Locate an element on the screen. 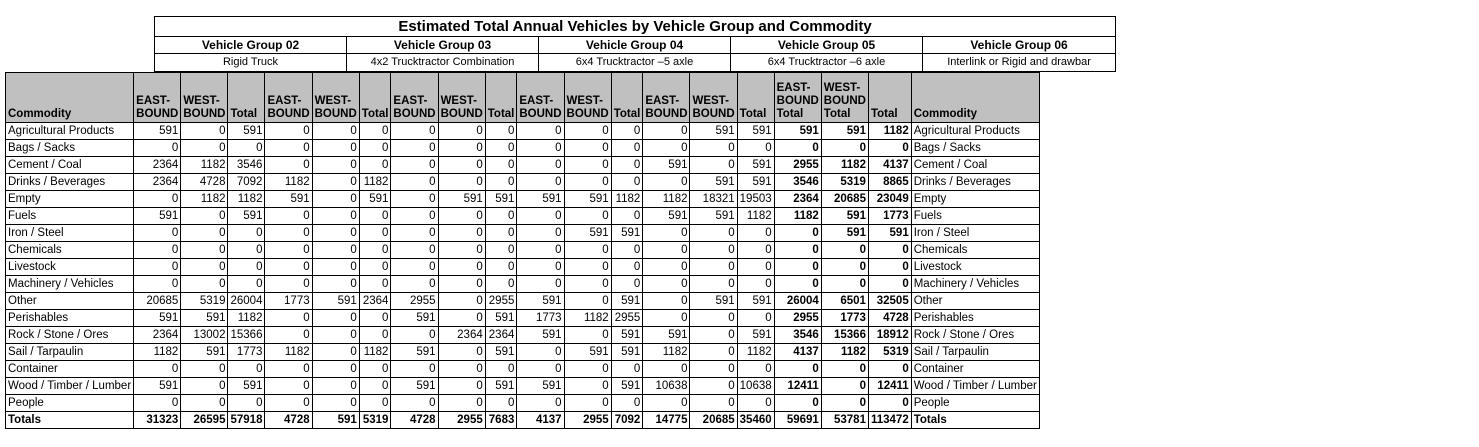  value-cell: 18321 is located at coordinates (713, 199).